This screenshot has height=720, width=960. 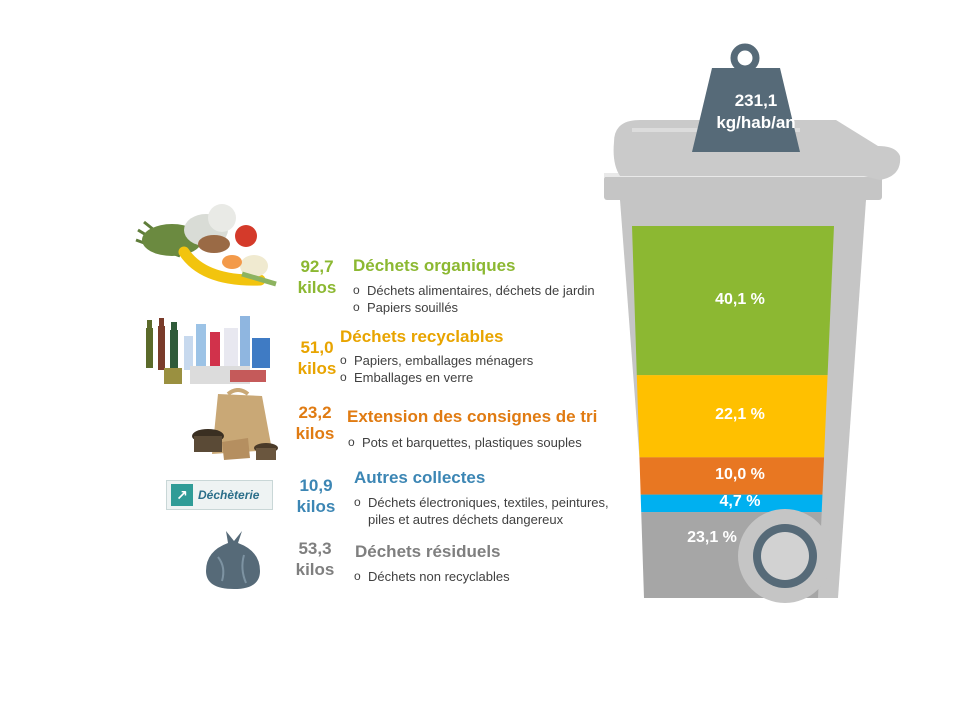 I want to click on band-recyclables, so click(x=732, y=416).